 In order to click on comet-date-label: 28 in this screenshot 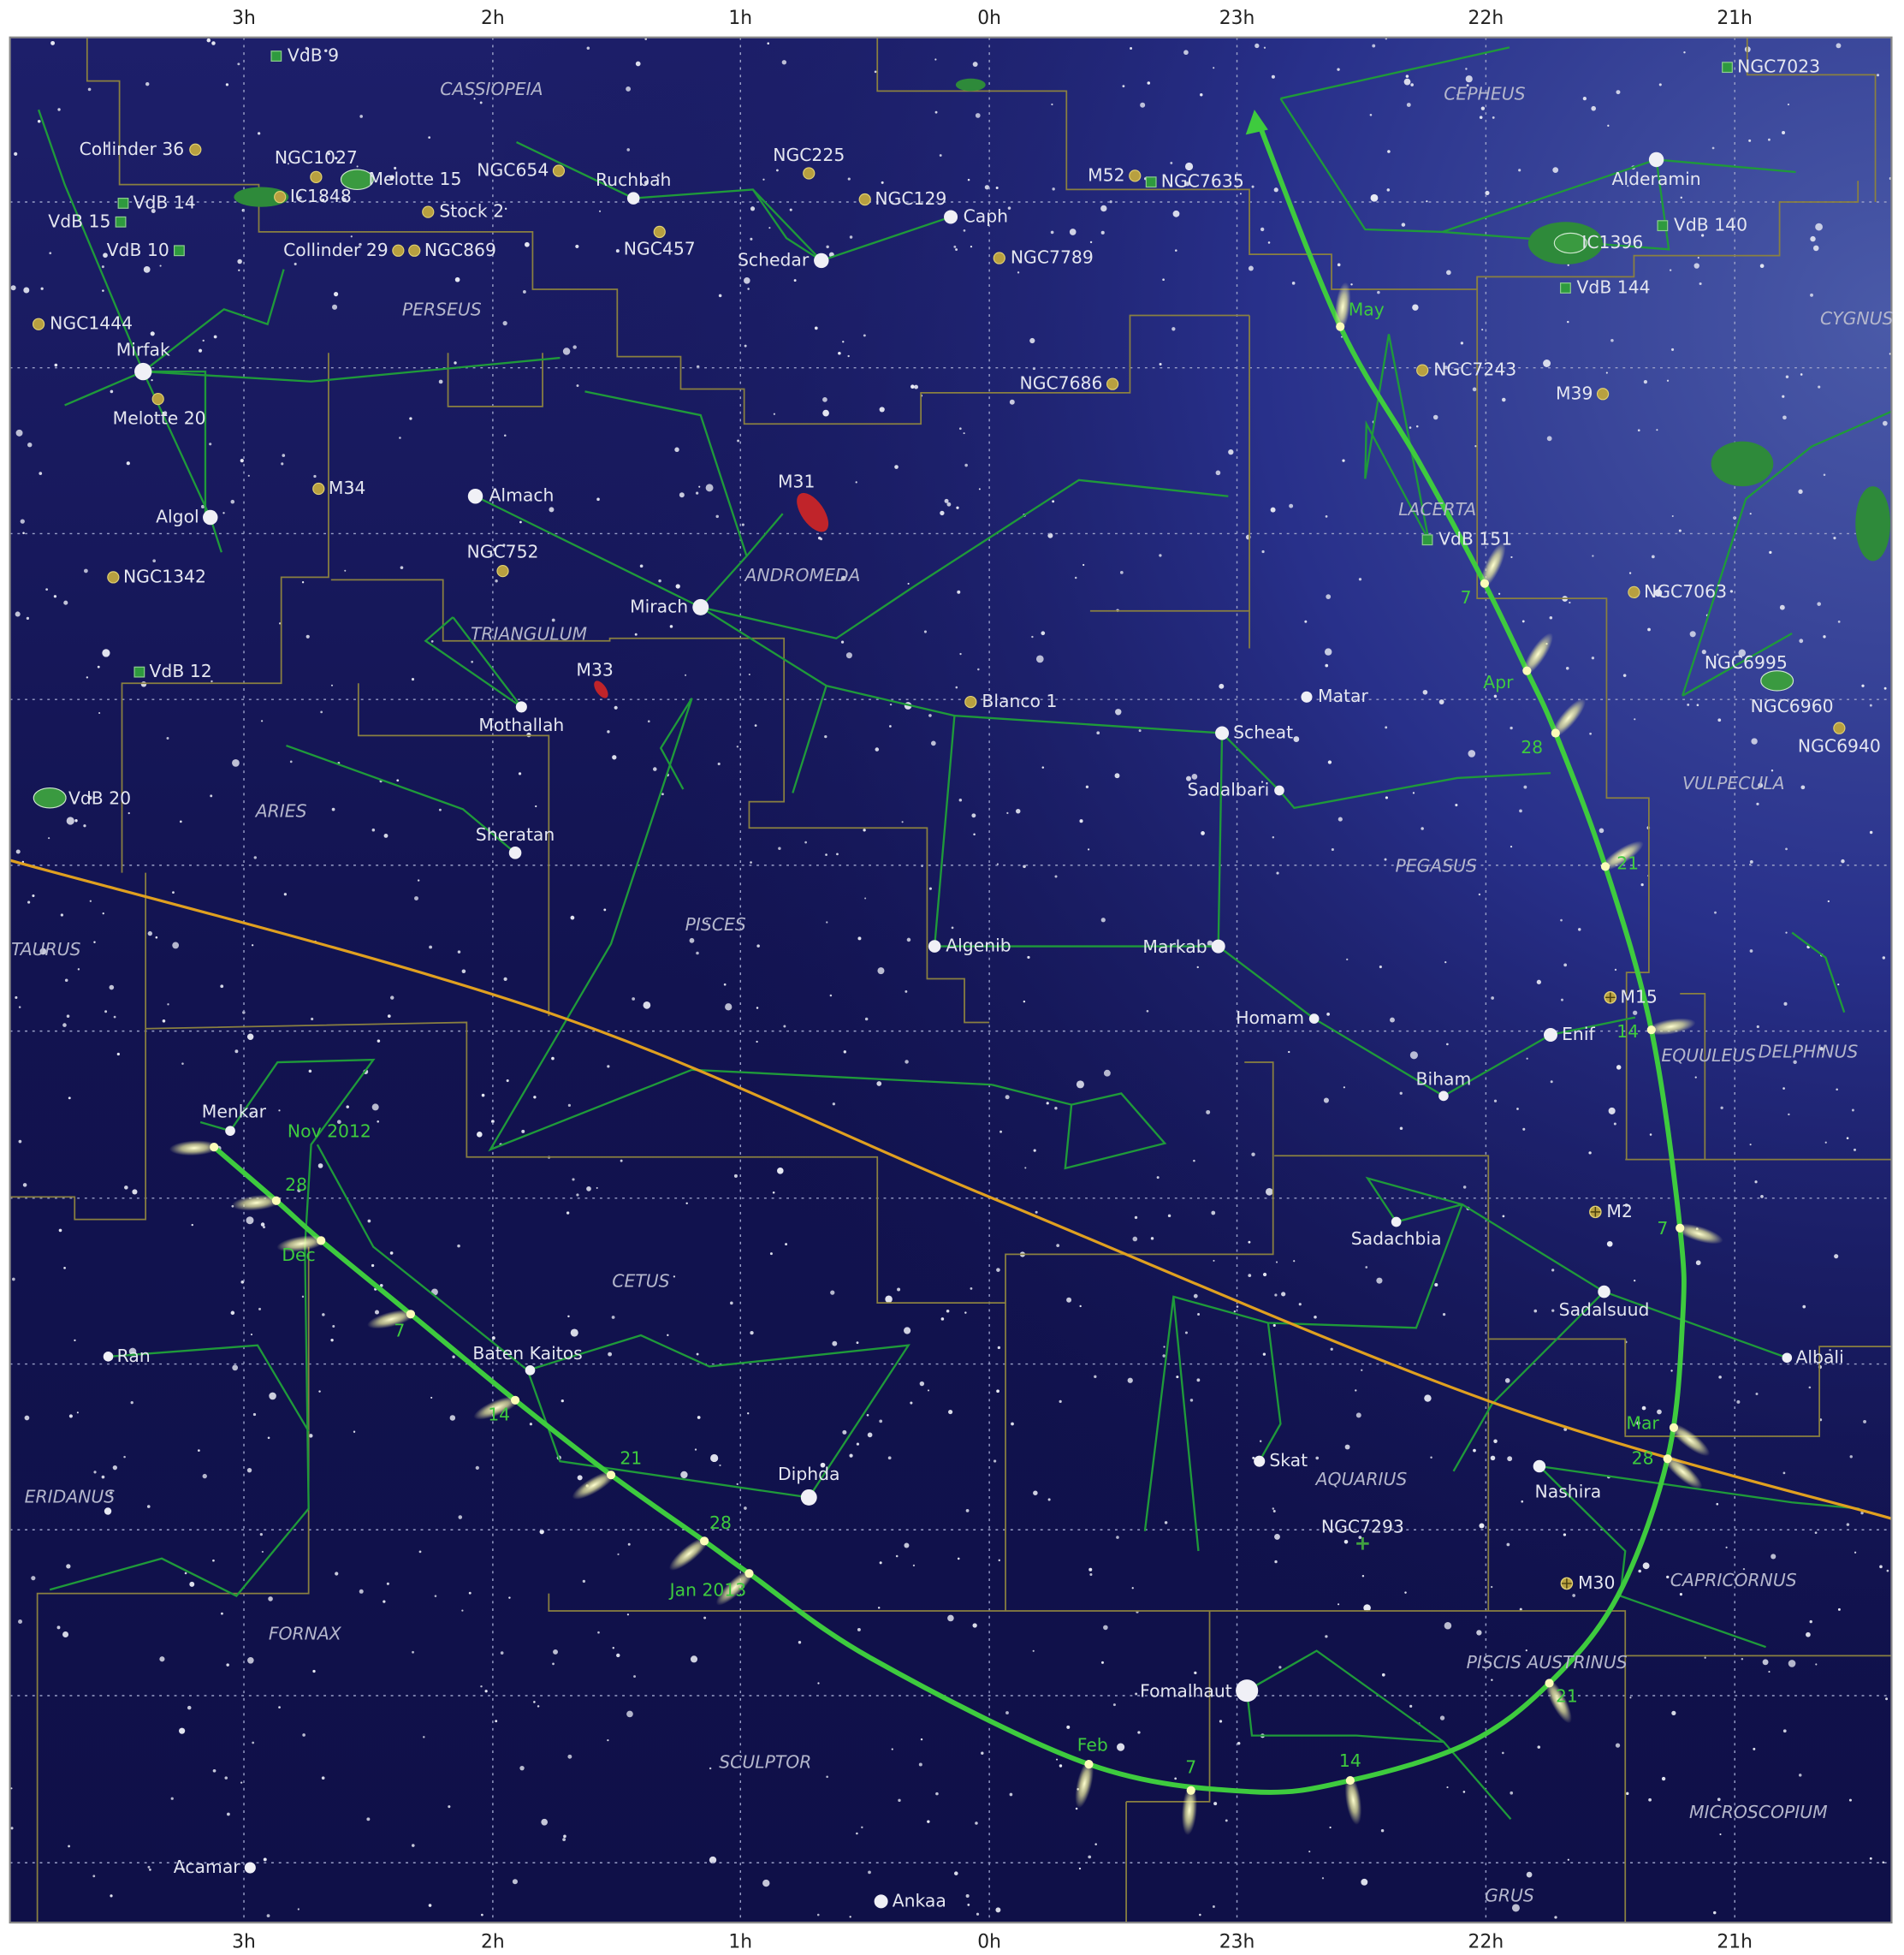, I will do `click(720, 1522)`.